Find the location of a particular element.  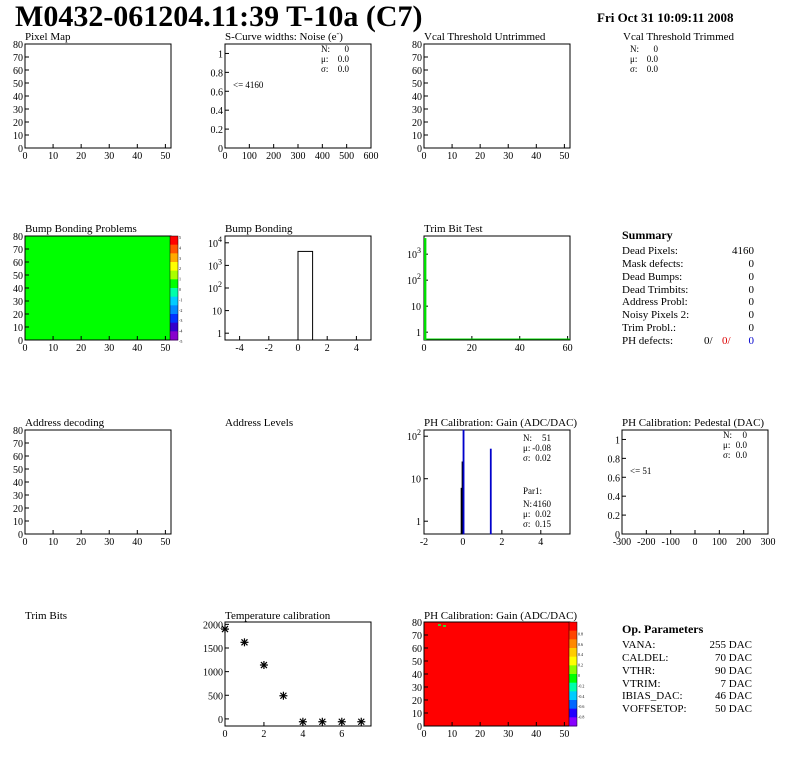

ph_gain-ytick-label: 1 is located at coordinates (418, 522).